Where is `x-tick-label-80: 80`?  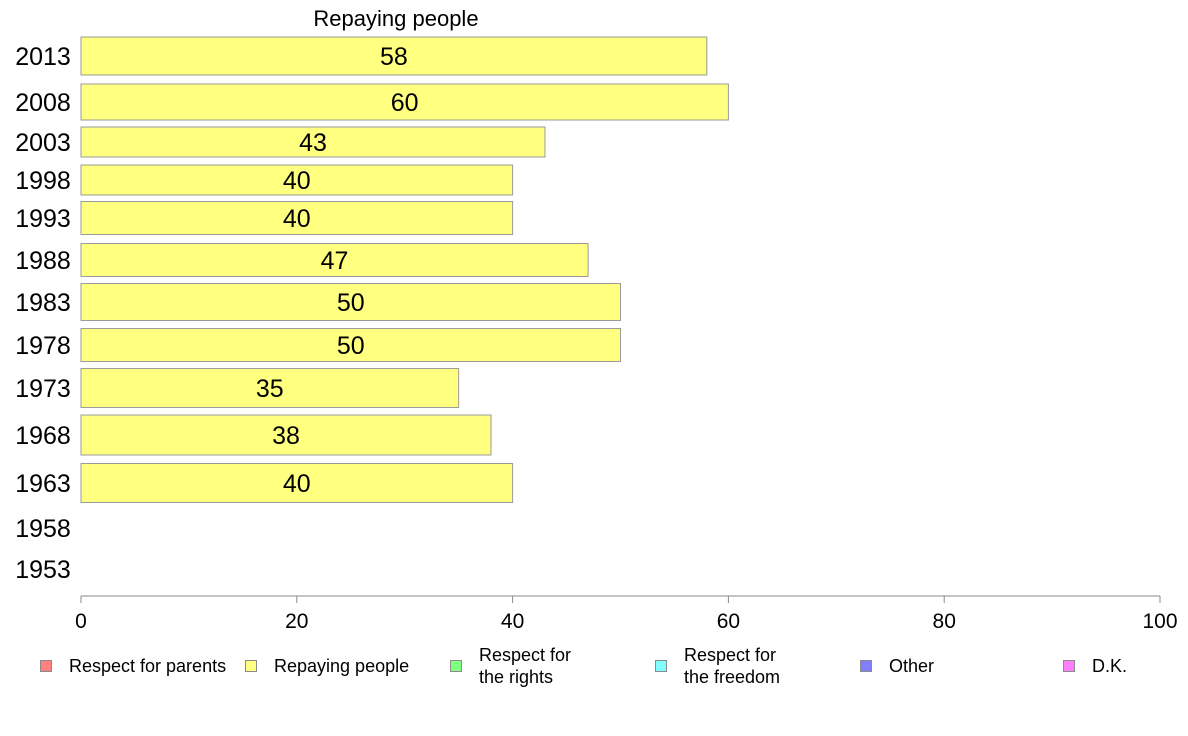 x-tick-label-80: 80 is located at coordinates (944, 621).